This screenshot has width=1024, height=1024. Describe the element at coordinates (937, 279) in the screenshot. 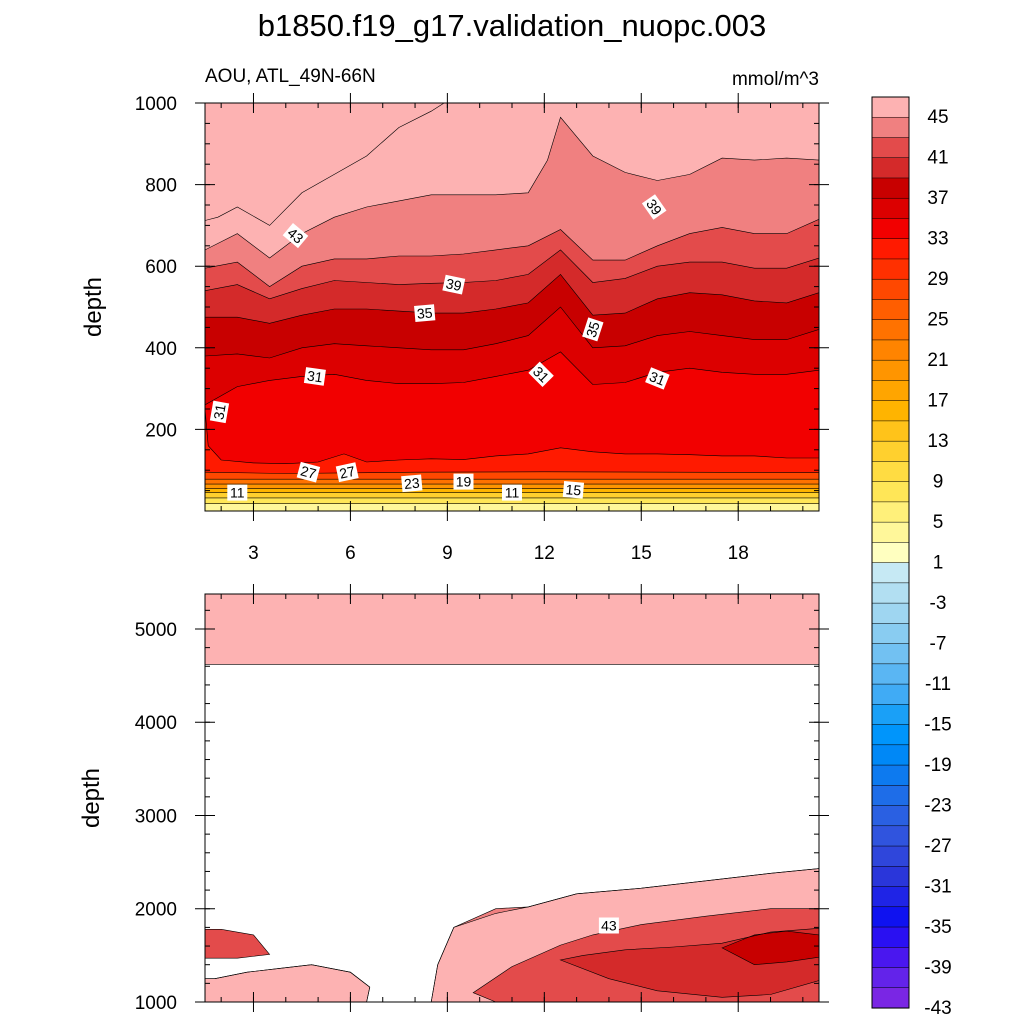

I see `colorbar-label: 29` at that location.